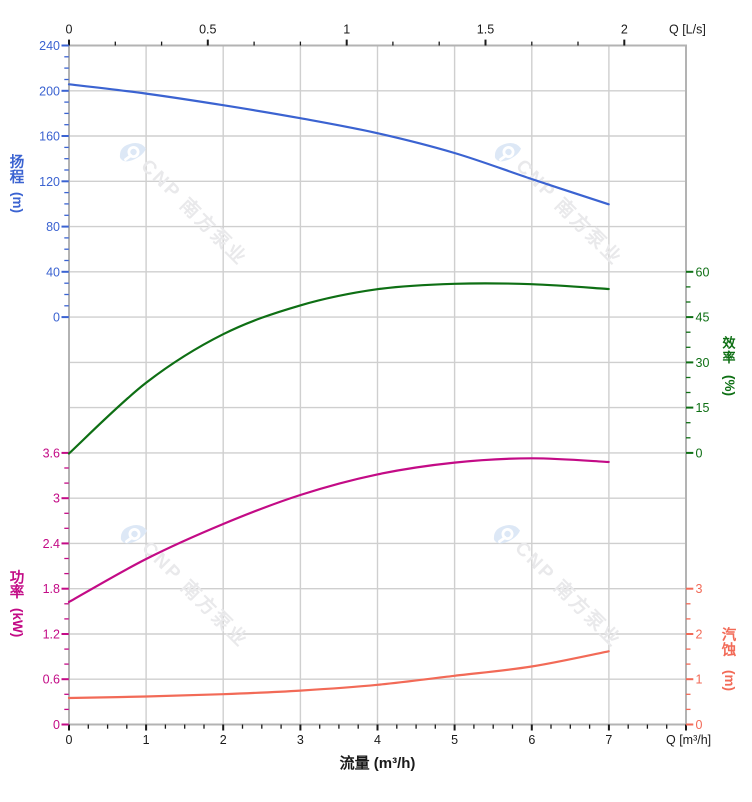 The image size is (752, 802). Describe the element at coordinates (17, 622) in the screenshot. I see `svg-text: (kW)` at that location.